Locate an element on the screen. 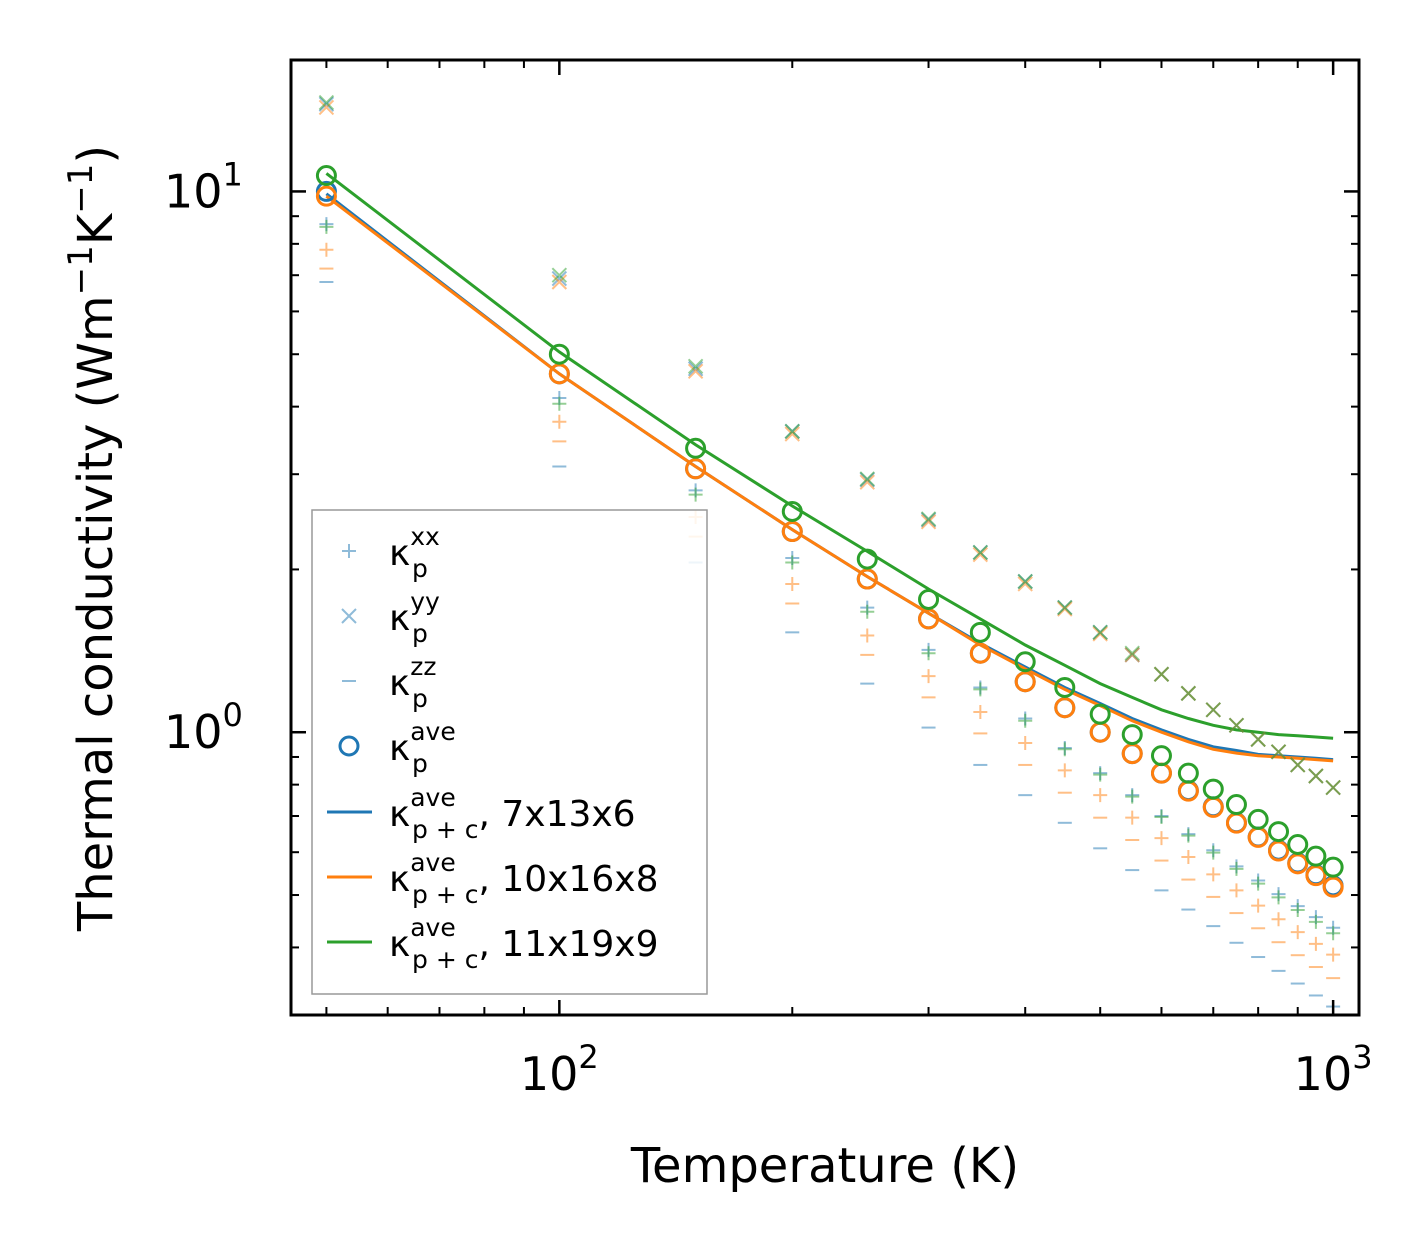  y-tick-label-exp: 1 is located at coordinates (233, 174).